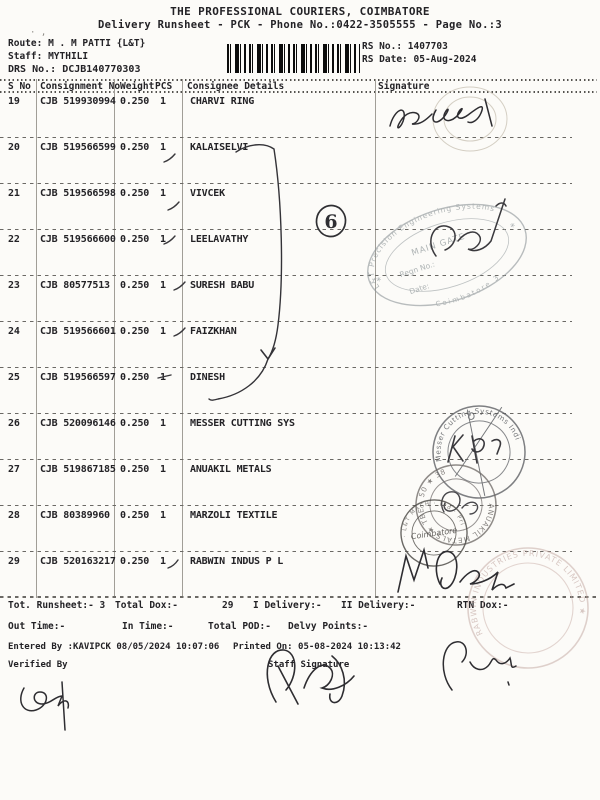  I want to click on cell-sno: 28, so click(14, 515).